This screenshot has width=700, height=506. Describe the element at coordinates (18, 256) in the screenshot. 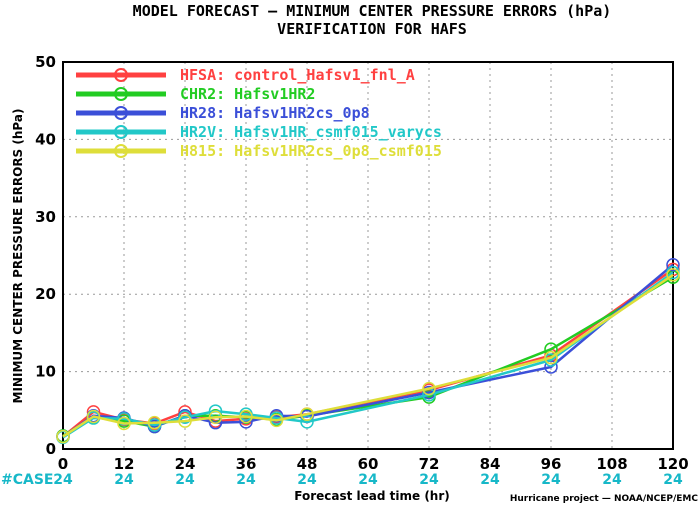

I see `y-axis-label: MINIMUM CENTER PRESSURE ERRORS (hPa)` at that location.